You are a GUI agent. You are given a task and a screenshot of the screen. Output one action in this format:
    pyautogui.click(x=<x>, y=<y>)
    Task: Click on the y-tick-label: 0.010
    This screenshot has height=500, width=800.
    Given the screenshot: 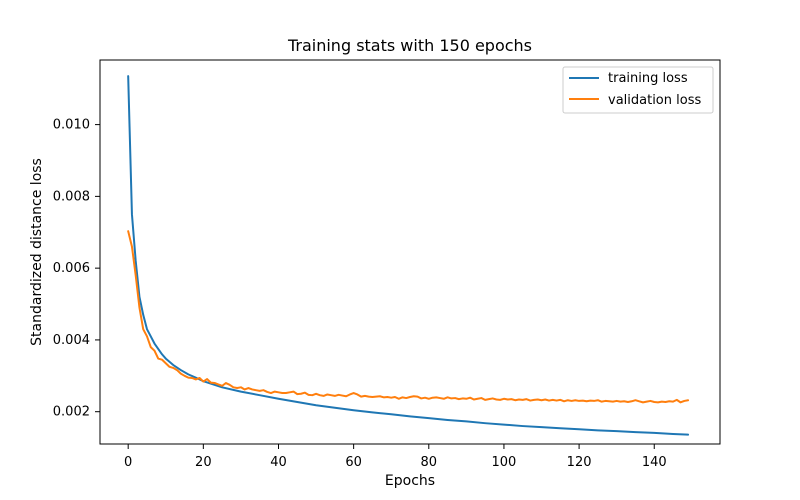 What is the action you would take?
    pyautogui.click(x=71, y=125)
    